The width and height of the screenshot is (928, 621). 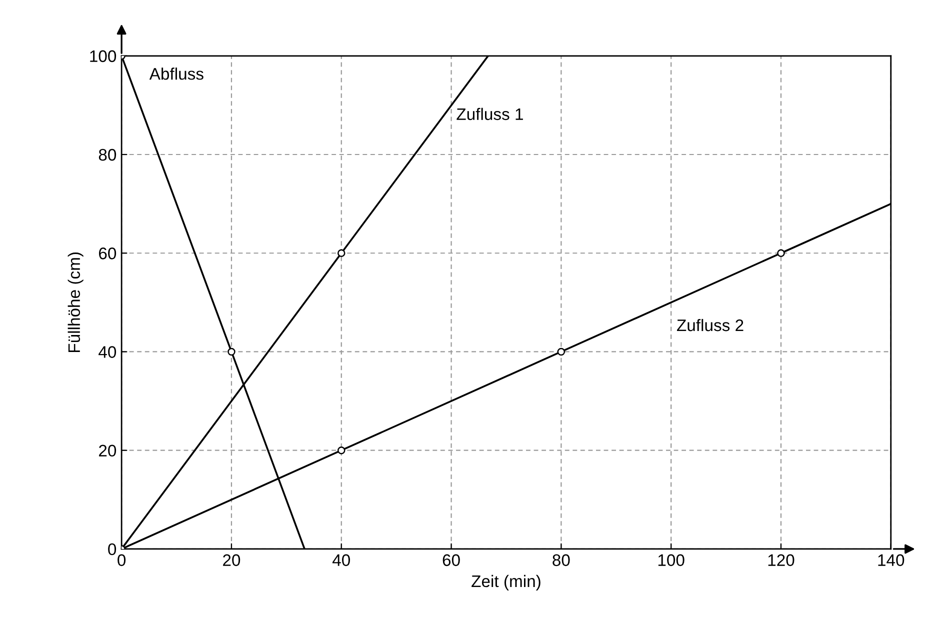 What do you see at coordinates (489, 114) in the screenshot?
I see `series-label: Zufluss 1` at bounding box center [489, 114].